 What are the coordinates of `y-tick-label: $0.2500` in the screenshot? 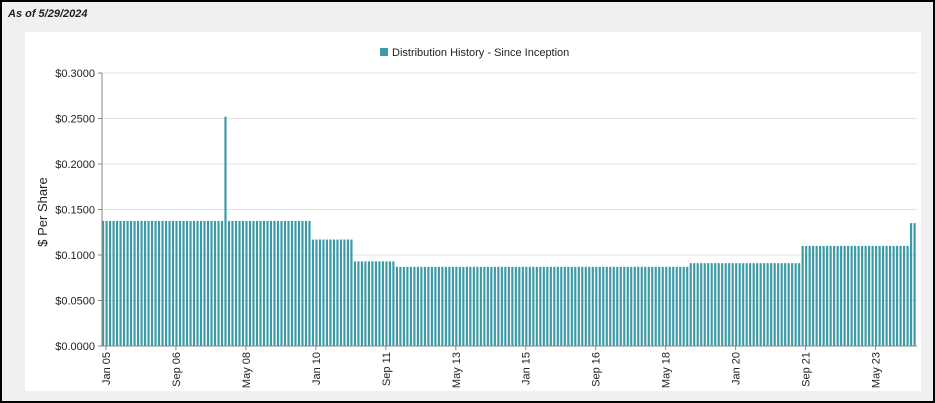 It's located at (75, 120).